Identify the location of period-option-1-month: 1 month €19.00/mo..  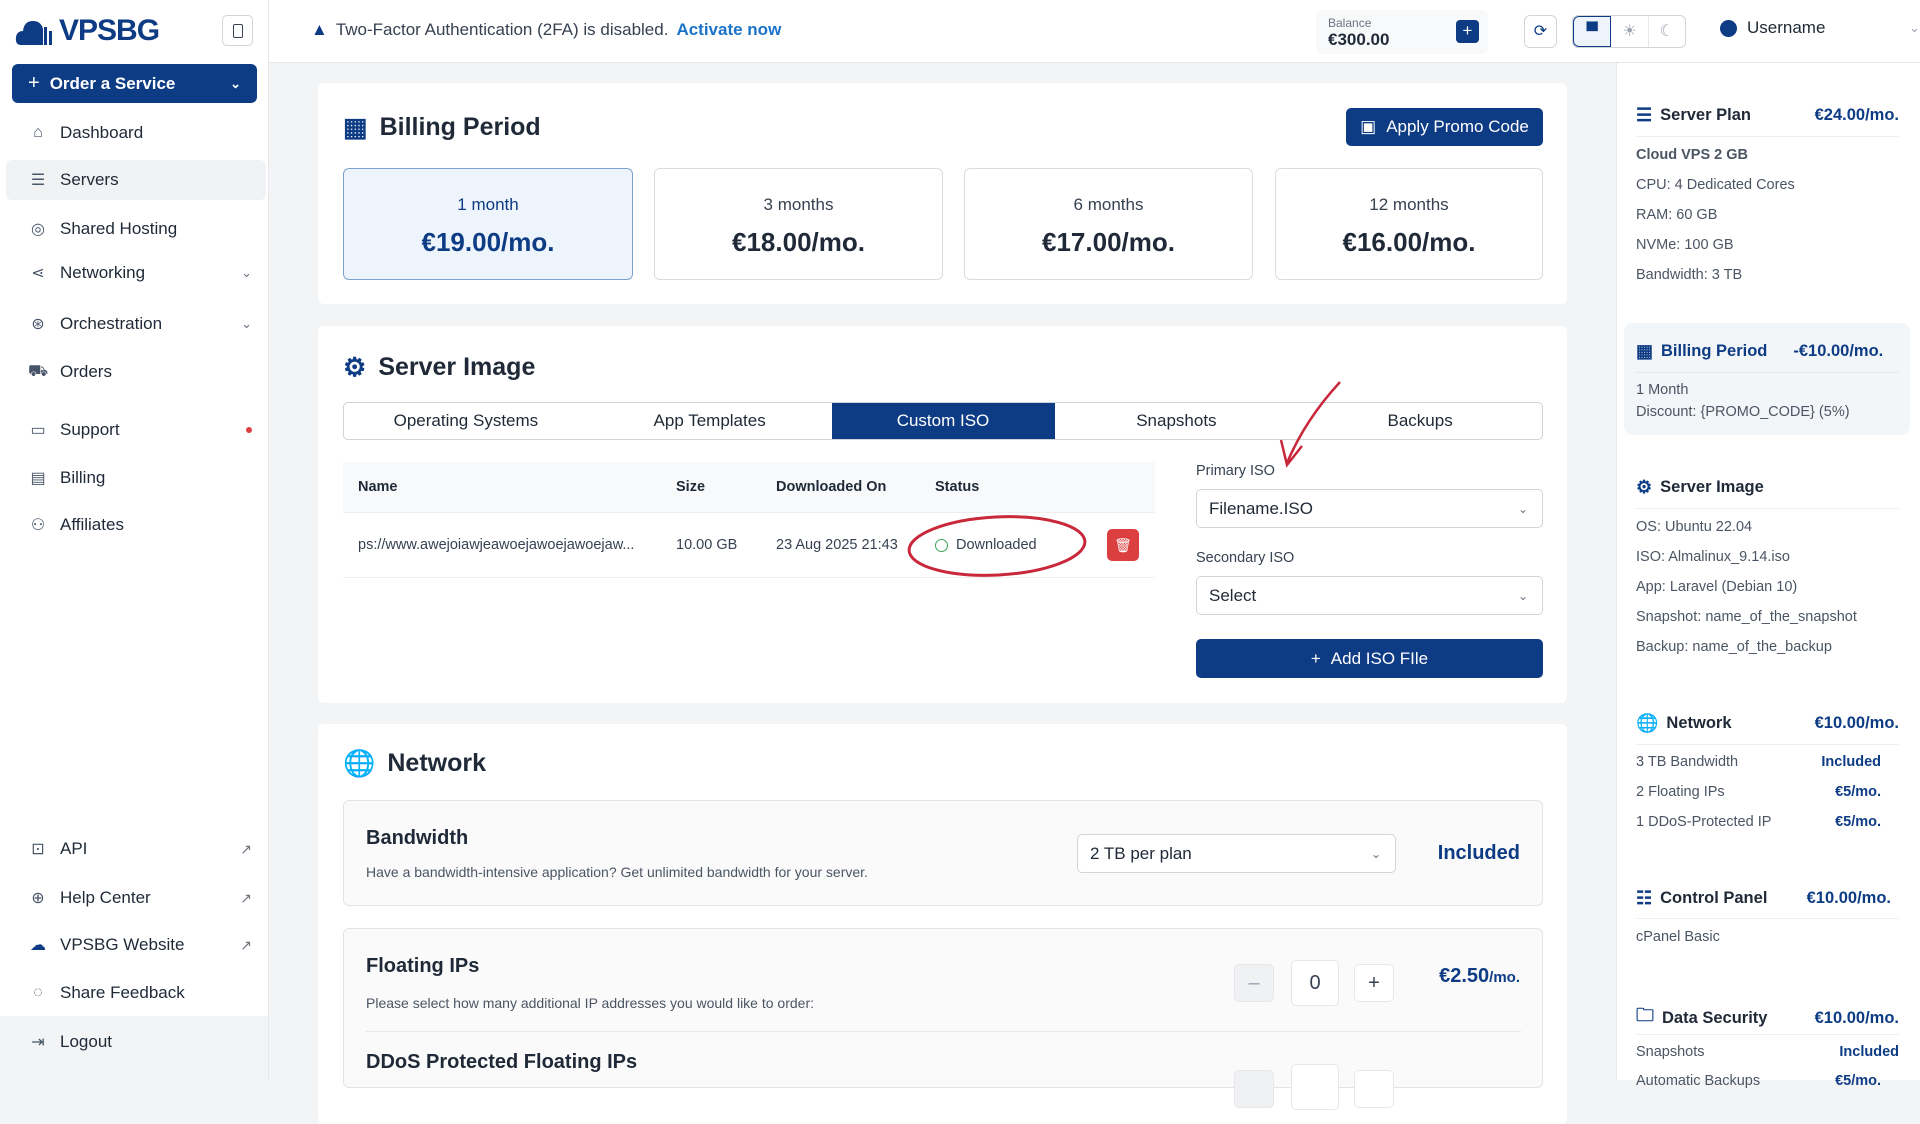
(488, 224).